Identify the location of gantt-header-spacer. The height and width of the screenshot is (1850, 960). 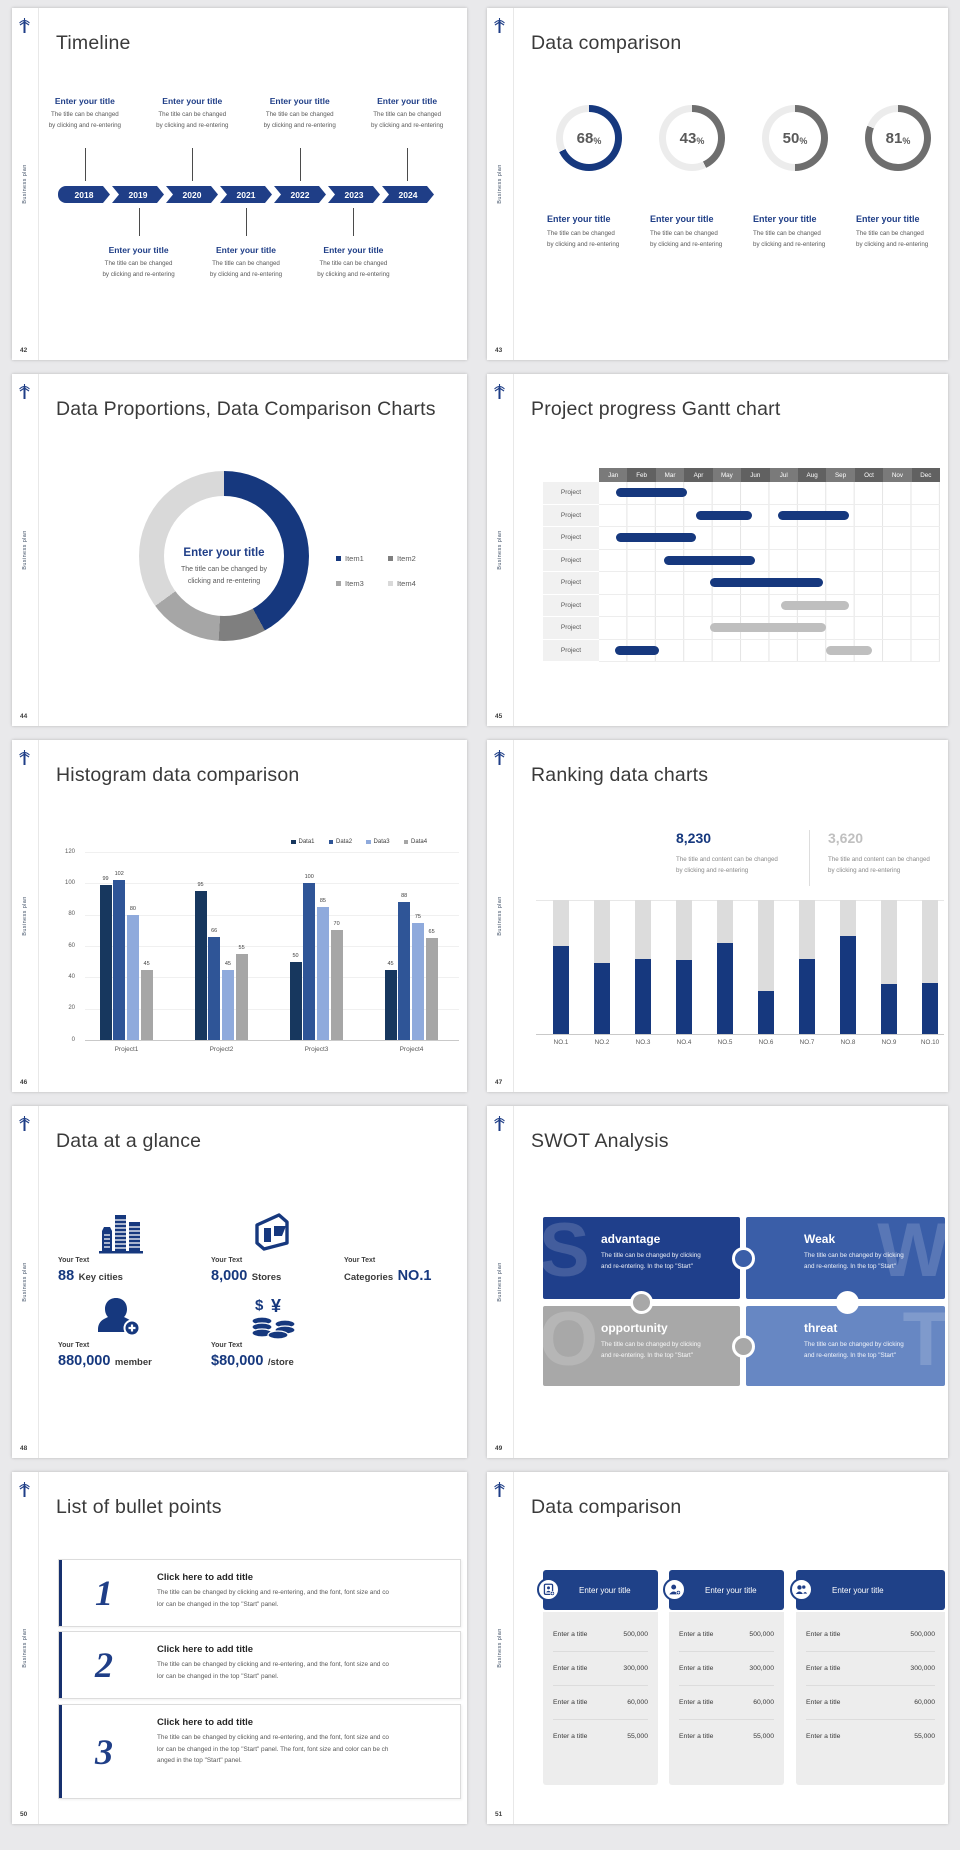
(571, 475).